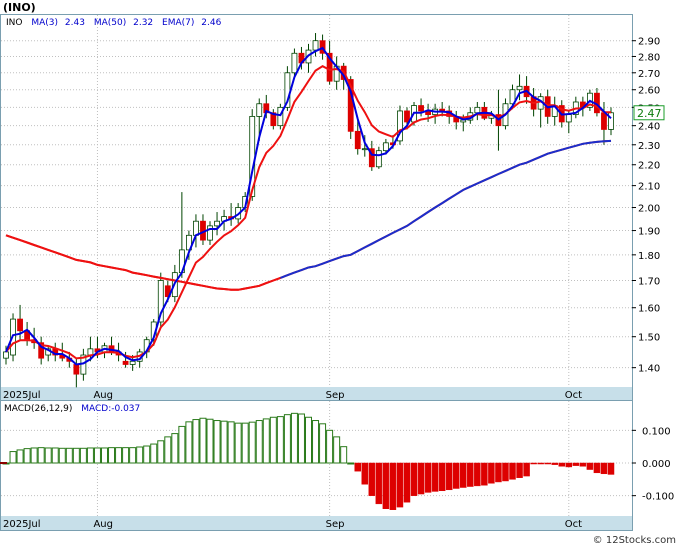  What do you see at coordinates (446, 209) in the screenshot?
I see `ma50-line` at bounding box center [446, 209].